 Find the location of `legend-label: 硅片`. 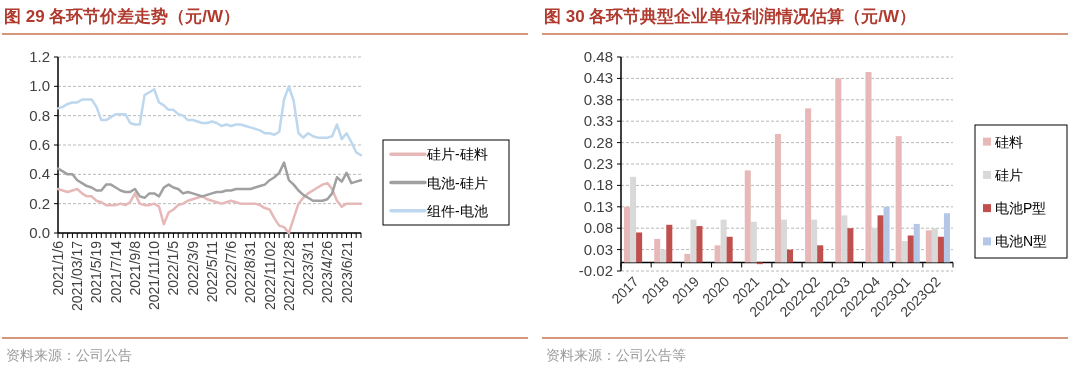

legend-label: 硅片 is located at coordinates (1008, 174).